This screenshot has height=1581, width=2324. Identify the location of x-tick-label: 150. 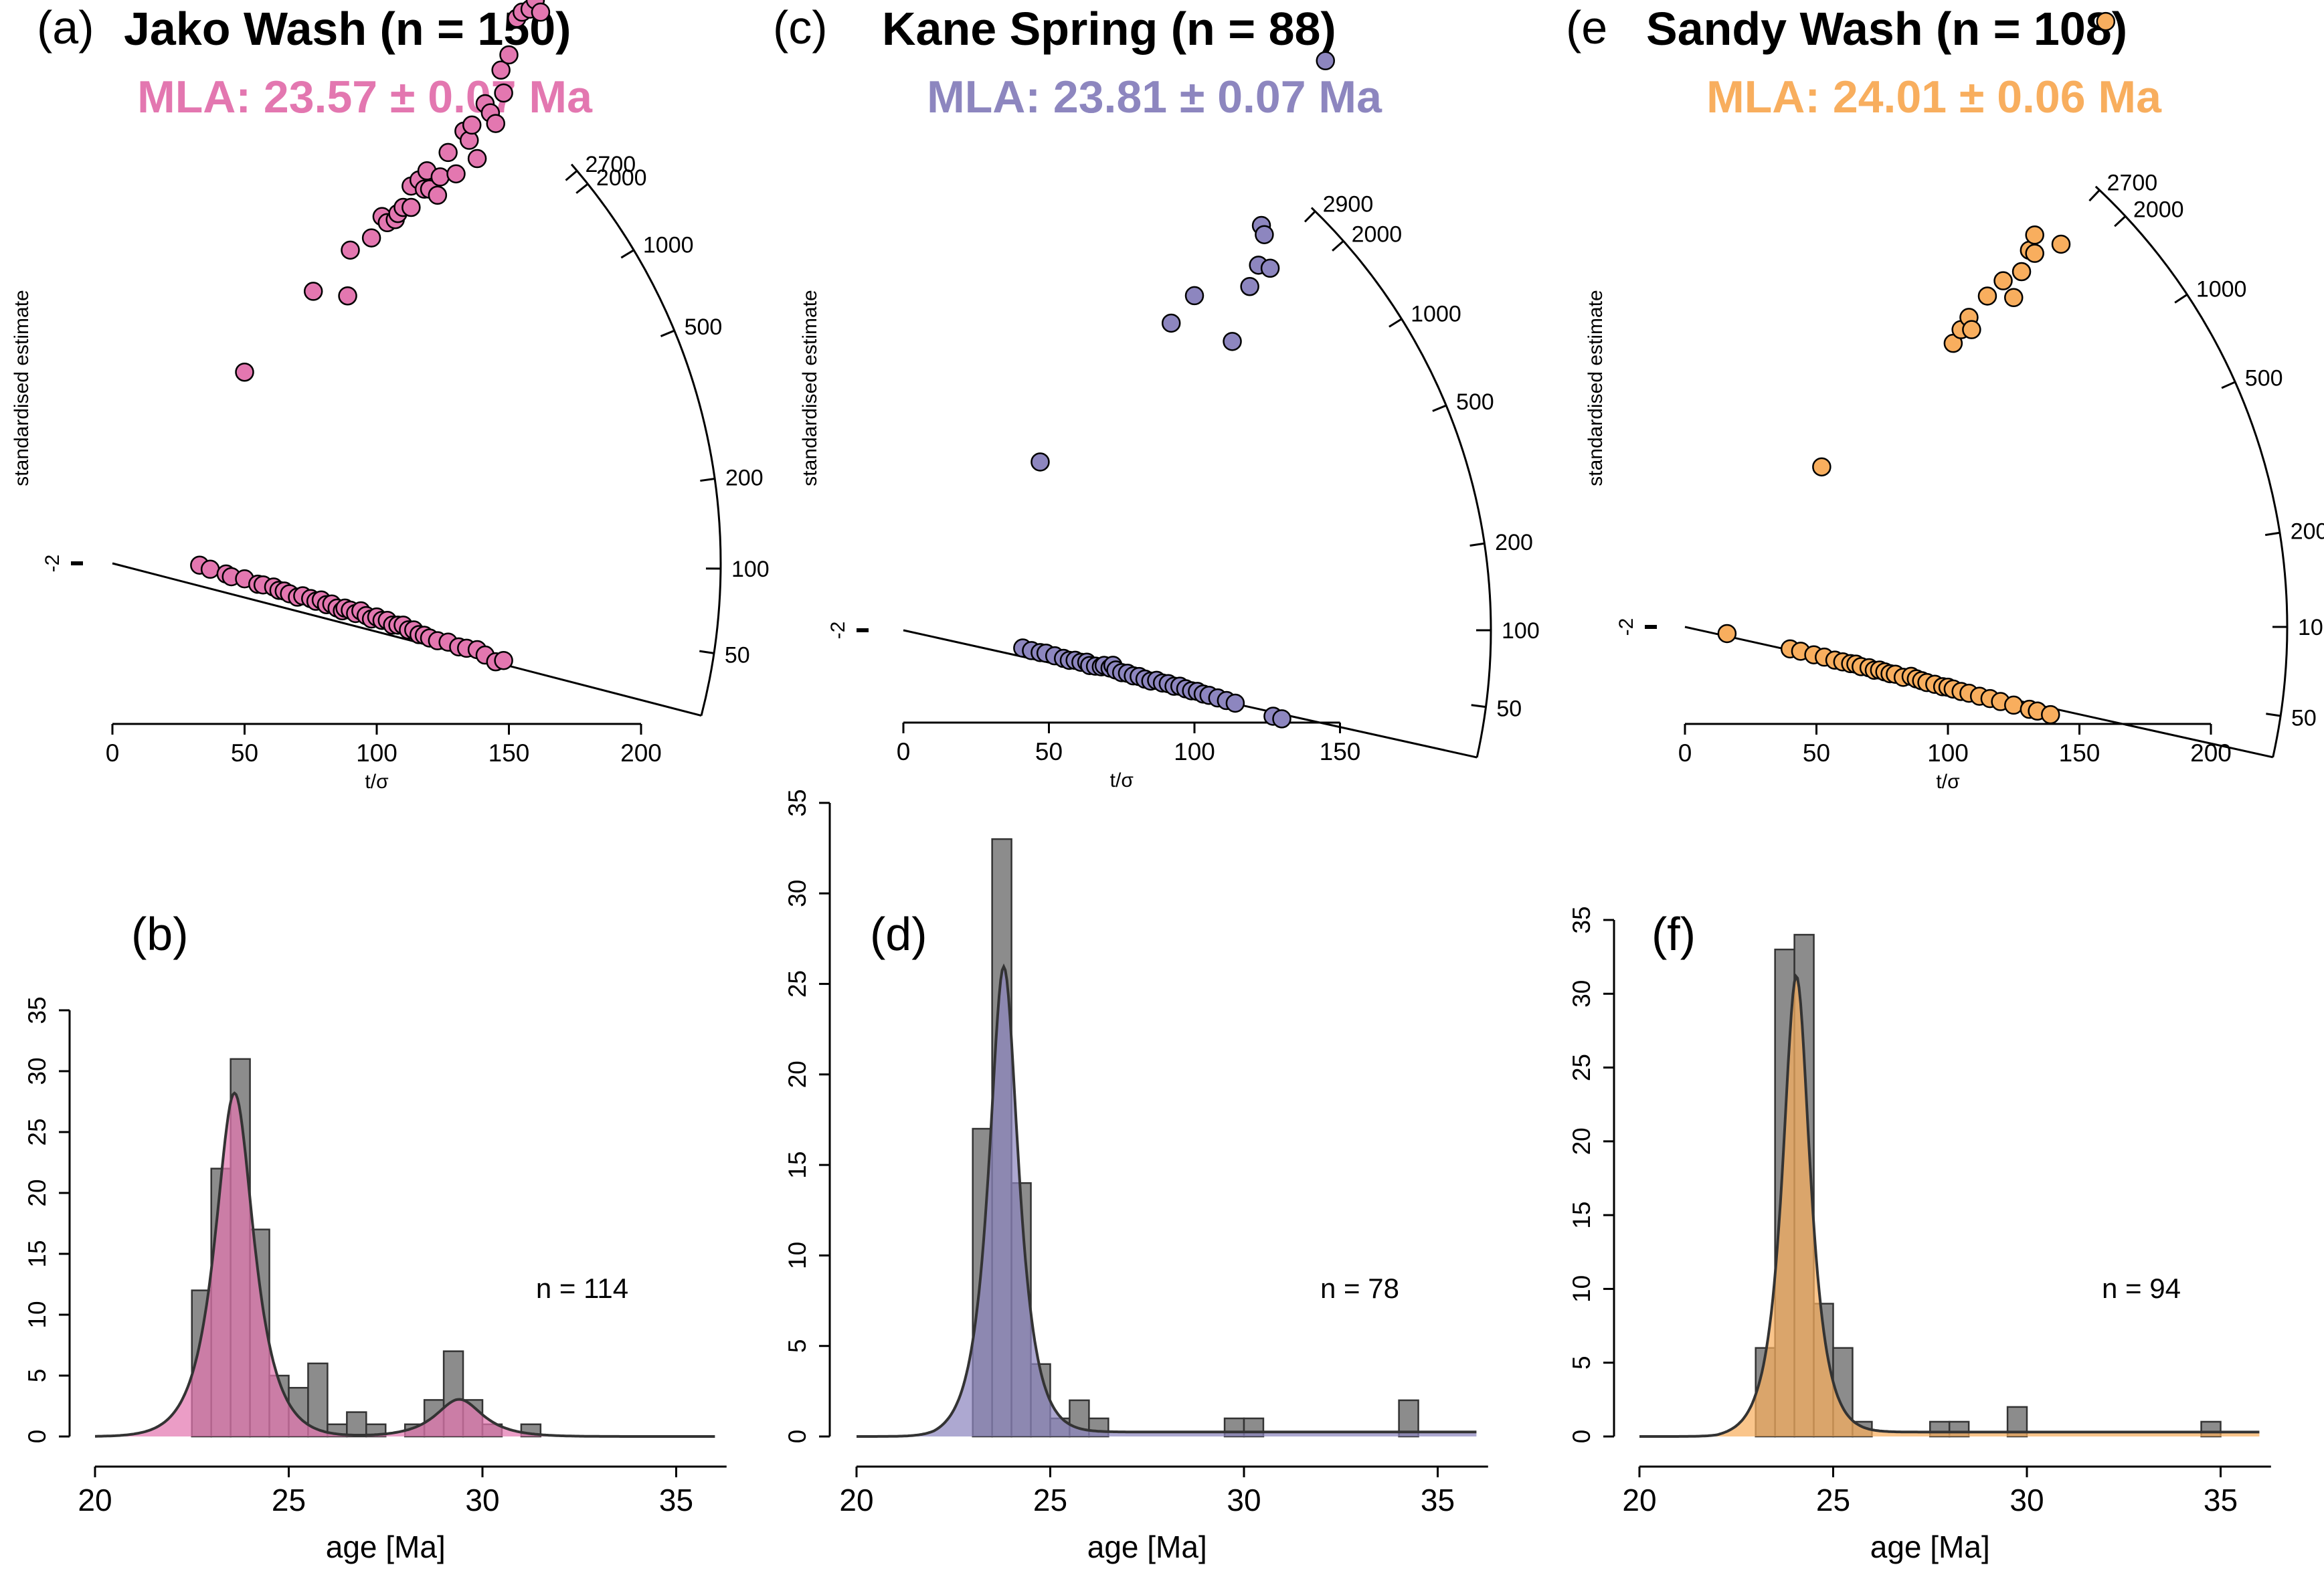
(509, 753).